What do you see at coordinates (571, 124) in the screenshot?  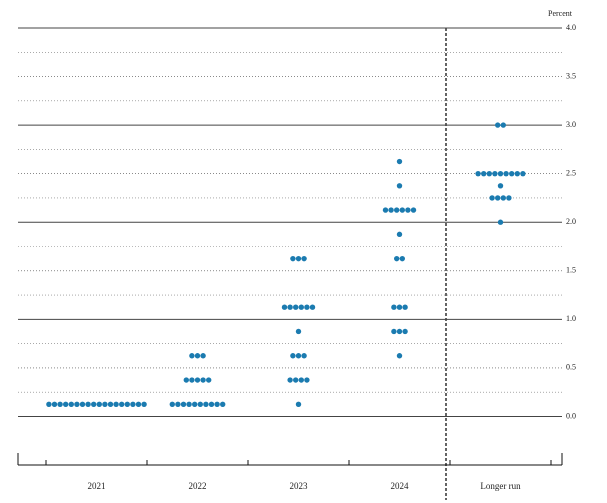 I see `y-tick-label: 3.0` at bounding box center [571, 124].